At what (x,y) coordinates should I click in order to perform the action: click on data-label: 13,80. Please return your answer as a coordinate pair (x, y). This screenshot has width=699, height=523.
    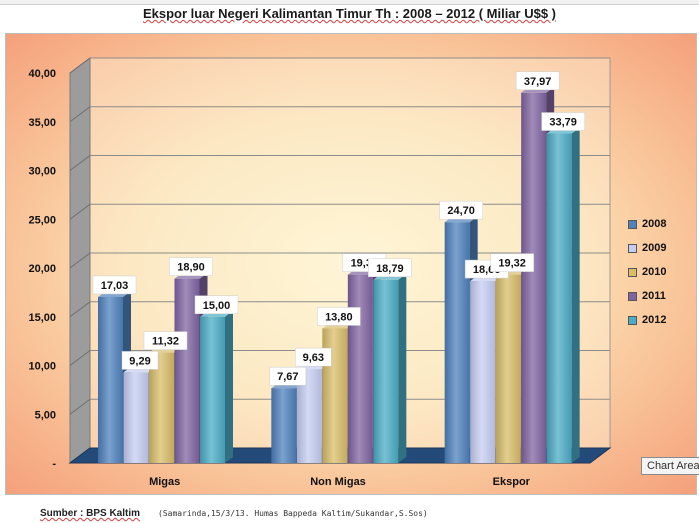
    Looking at the image, I should click on (338, 316).